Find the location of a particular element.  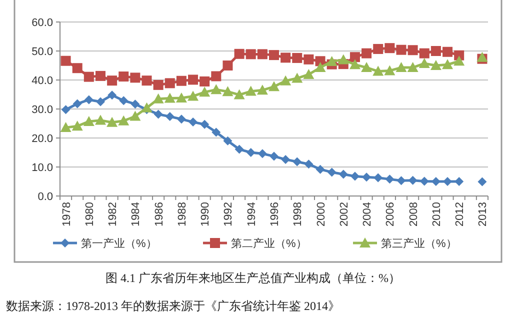

legend-label: 第一产业（%） is located at coordinates (119, 243).